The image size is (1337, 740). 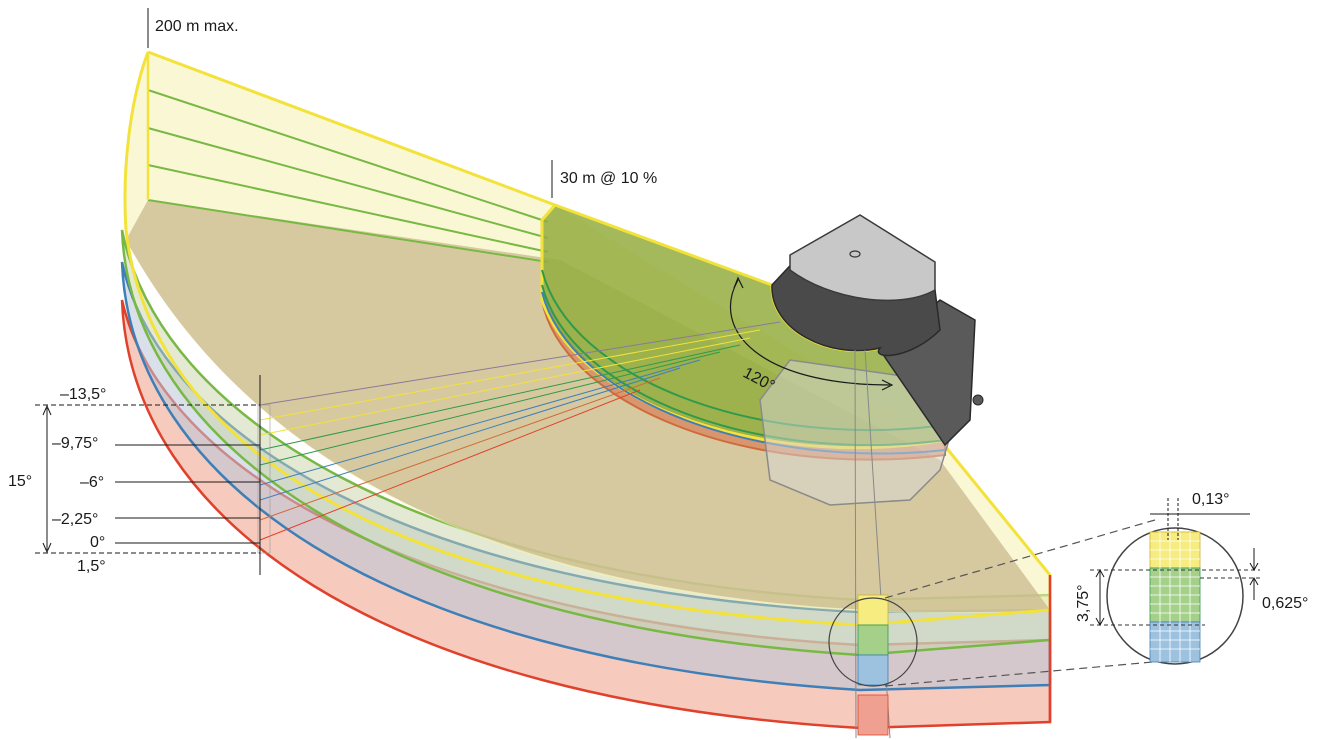 What do you see at coordinates (738, 282) in the screenshot?
I see `fov-arrow-left` at bounding box center [738, 282].